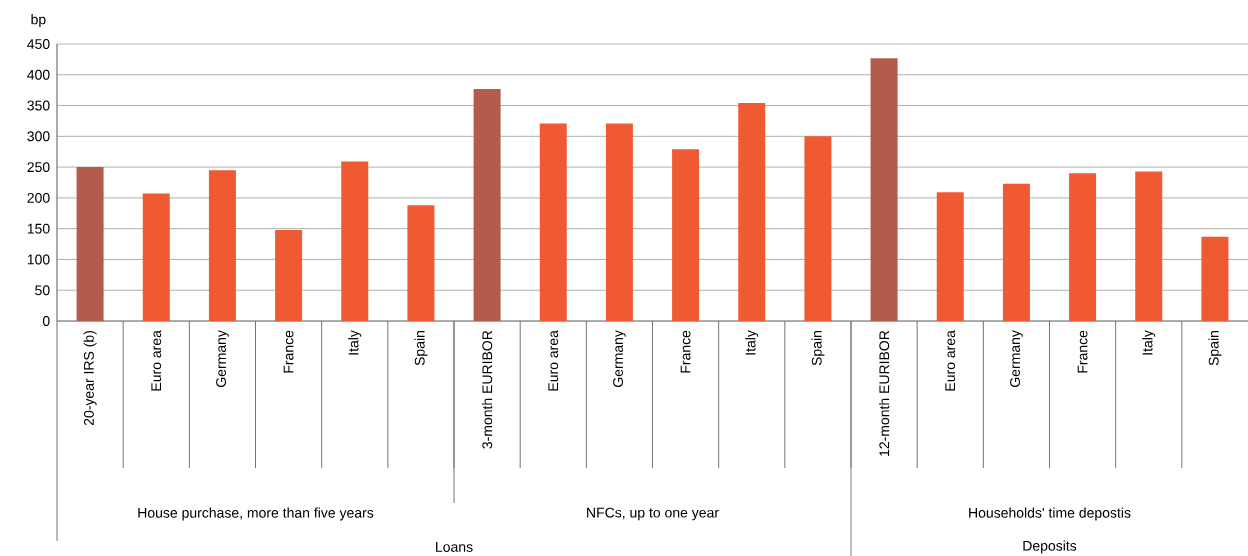 This screenshot has height=556, width=1248. What do you see at coordinates (38, 136) in the screenshot?
I see `y-tick-label: 300` at bounding box center [38, 136].